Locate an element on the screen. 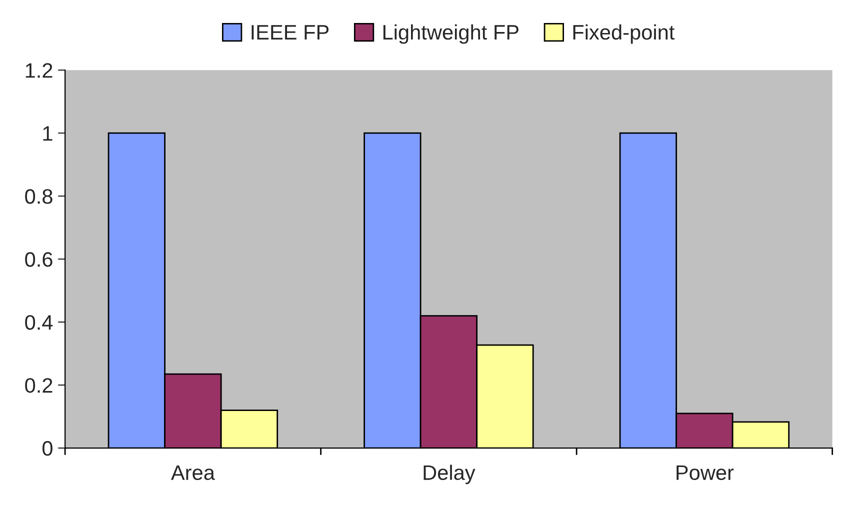 This screenshot has height=508, width=845. x-tick-label: Power is located at coordinates (705, 472).